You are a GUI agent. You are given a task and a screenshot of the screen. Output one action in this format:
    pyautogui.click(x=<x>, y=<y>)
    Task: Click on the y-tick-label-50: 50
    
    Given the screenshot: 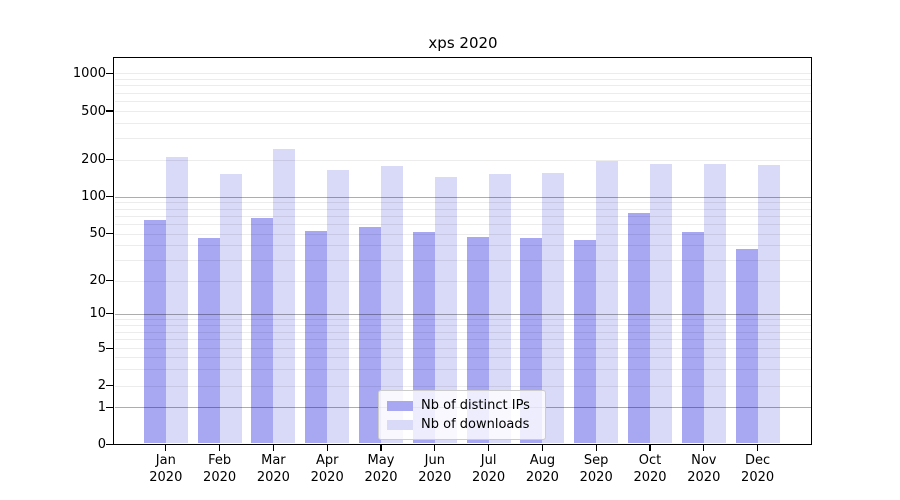 What is the action you would take?
    pyautogui.click(x=97, y=233)
    